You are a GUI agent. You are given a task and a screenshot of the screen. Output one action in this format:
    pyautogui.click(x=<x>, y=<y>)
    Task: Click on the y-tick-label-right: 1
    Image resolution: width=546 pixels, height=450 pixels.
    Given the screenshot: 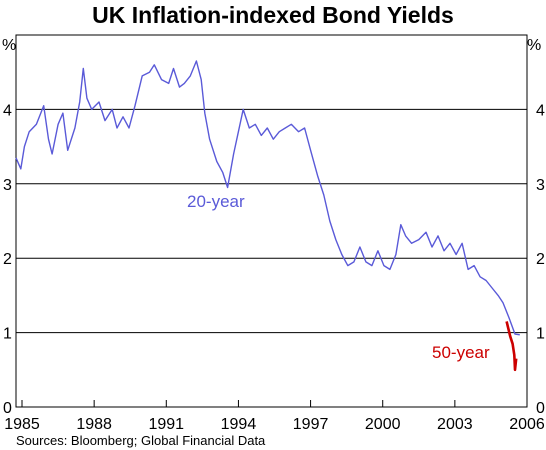 What is the action you would take?
    pyautogui.click(x=540, y=334)
    